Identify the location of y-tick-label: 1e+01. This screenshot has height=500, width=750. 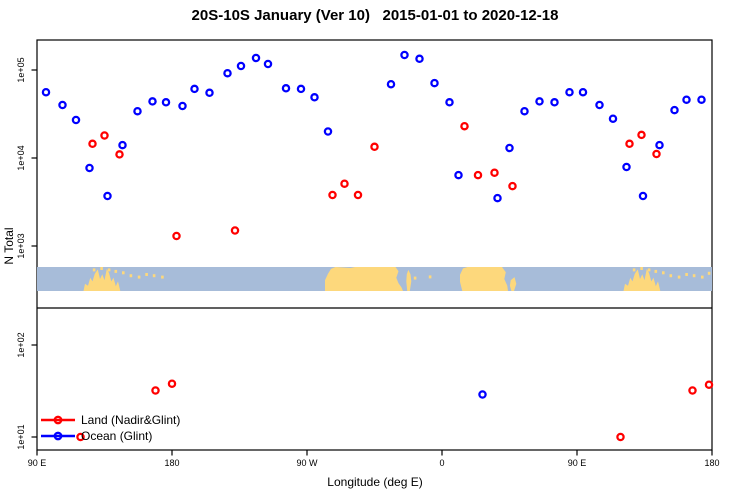
(21, 436).